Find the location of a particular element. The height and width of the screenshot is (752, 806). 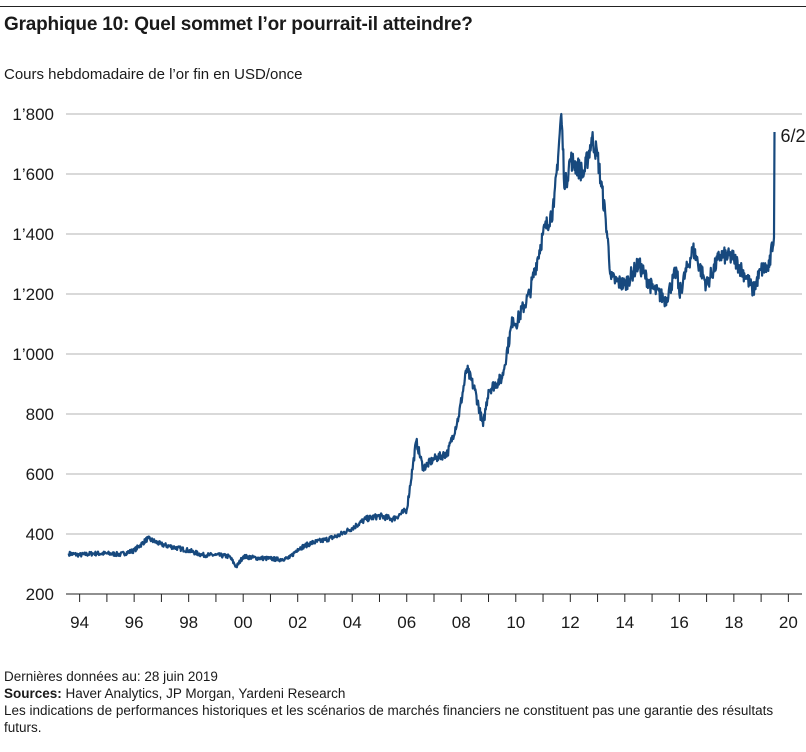

y-tick-label: 1’000 is located at coordinates (33, 354).